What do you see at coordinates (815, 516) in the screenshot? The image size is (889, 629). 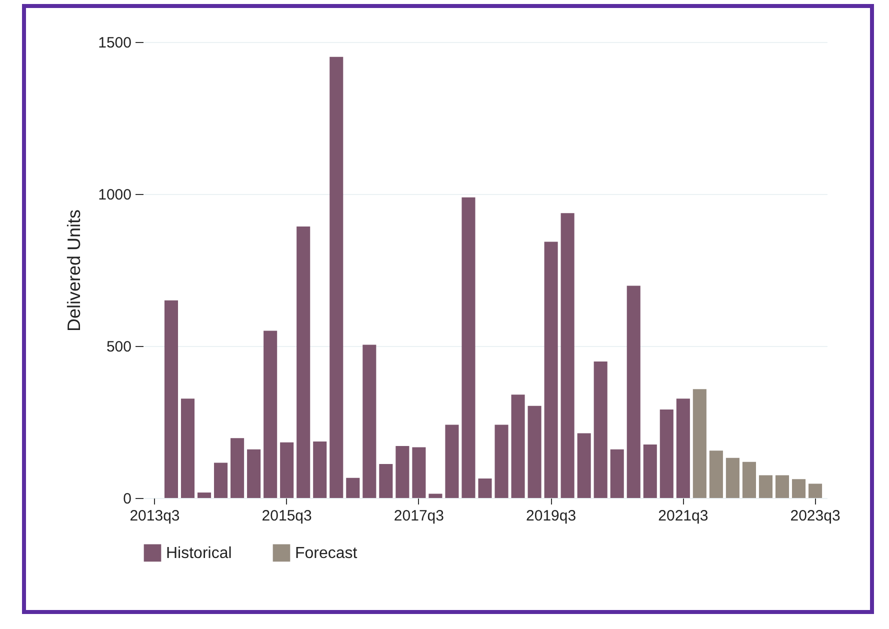 I see `x-tick-label: 2023q3` at bounding box center [815, 516].